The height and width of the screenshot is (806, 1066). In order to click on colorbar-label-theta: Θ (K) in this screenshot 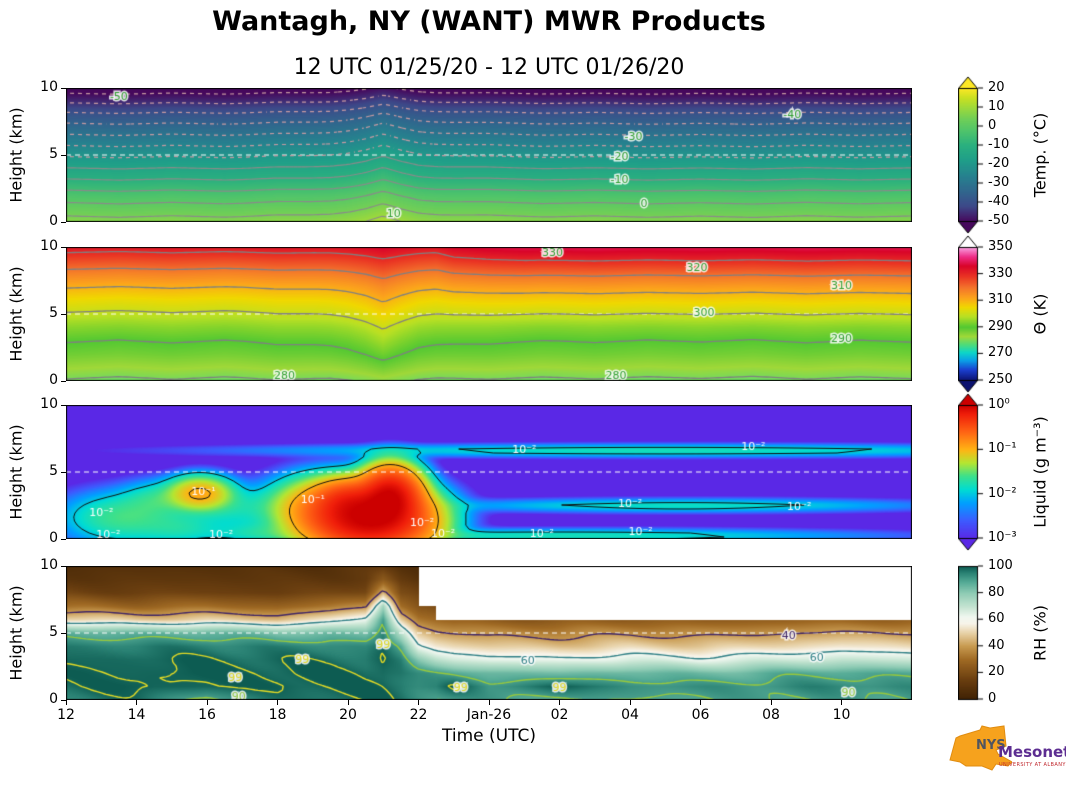, I will do `click(1040, 314)`.